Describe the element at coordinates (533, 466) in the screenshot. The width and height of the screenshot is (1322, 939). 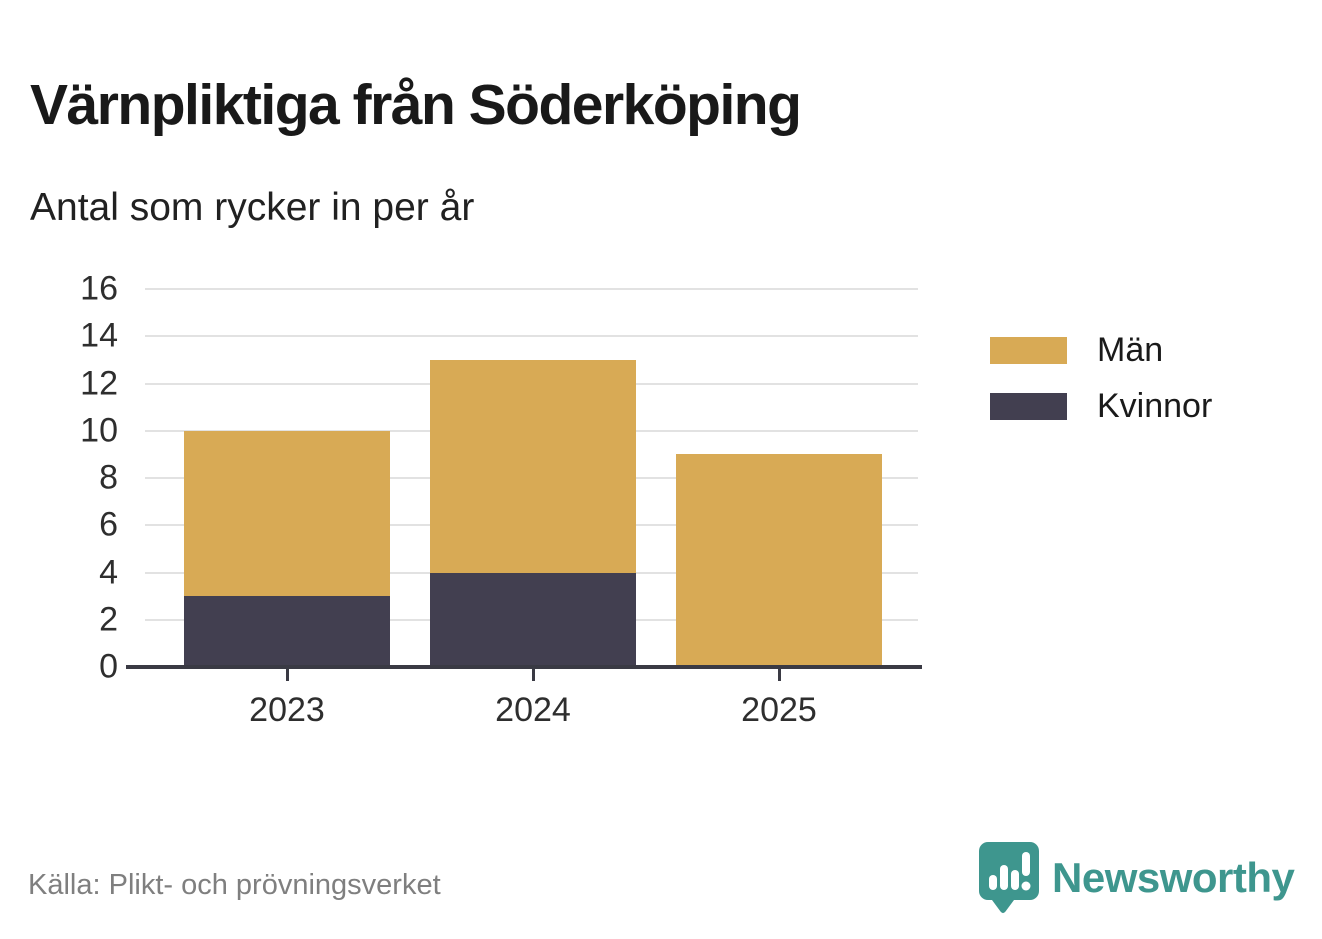
I see `bar-2024-män` at that location.